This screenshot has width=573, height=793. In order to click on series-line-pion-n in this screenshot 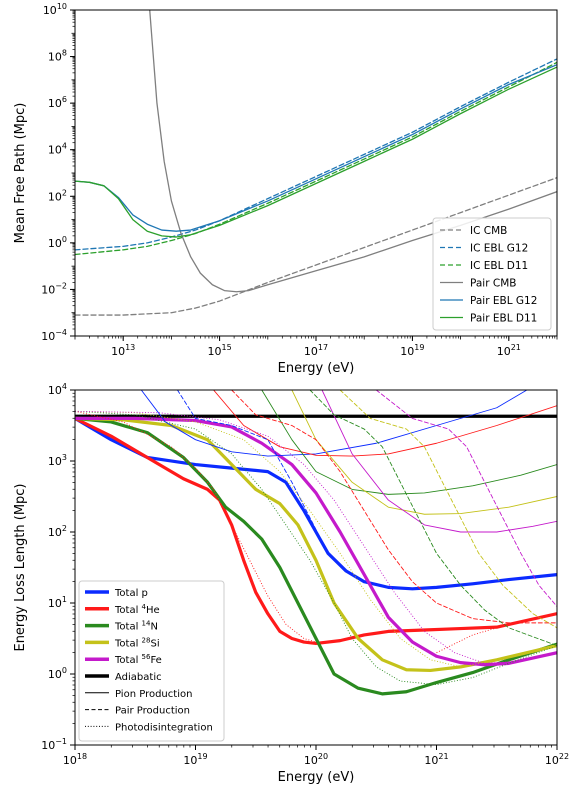, I will do `click(409, 442)`.